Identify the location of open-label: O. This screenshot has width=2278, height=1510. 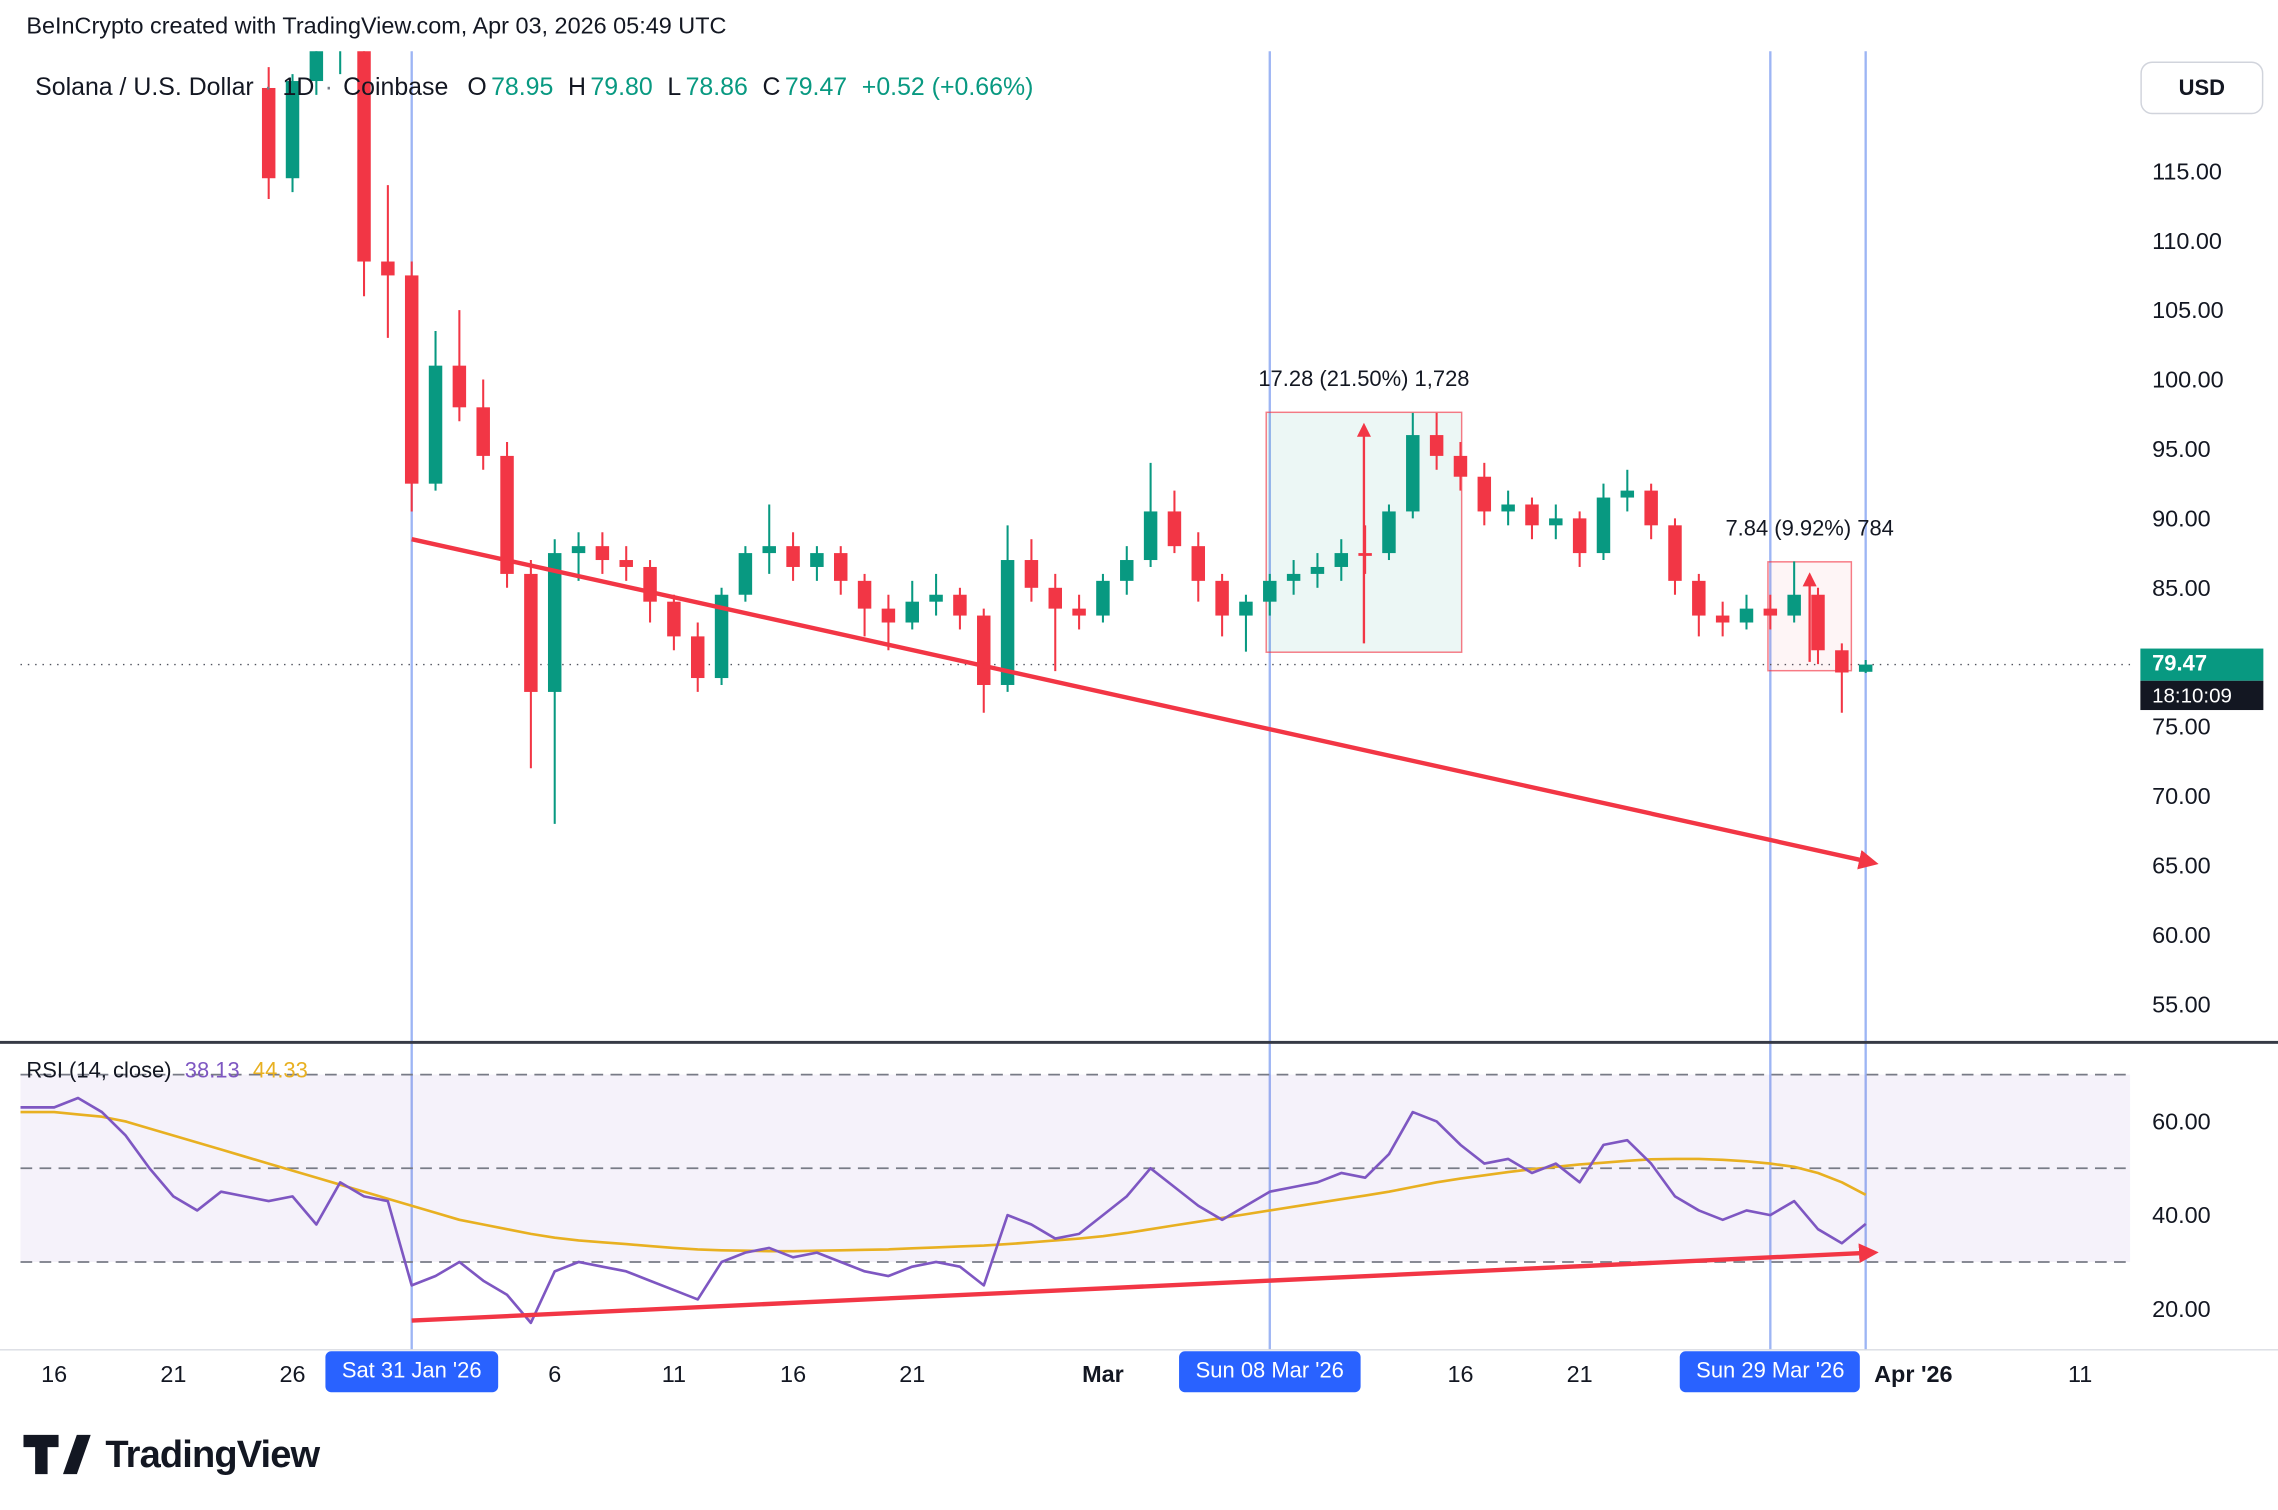
(477, 87).